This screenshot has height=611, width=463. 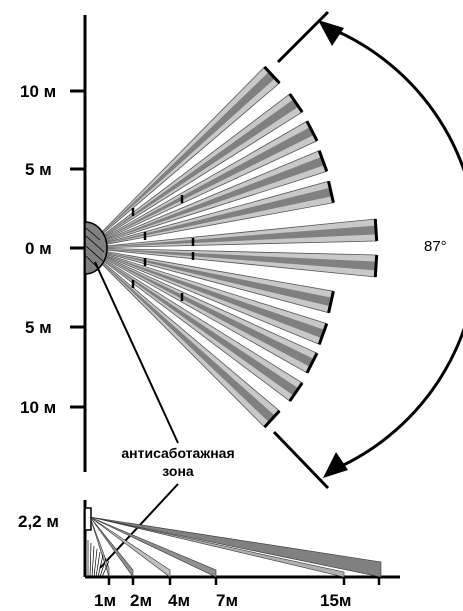 I want to click on side-beams, so click(x=234, y=547).